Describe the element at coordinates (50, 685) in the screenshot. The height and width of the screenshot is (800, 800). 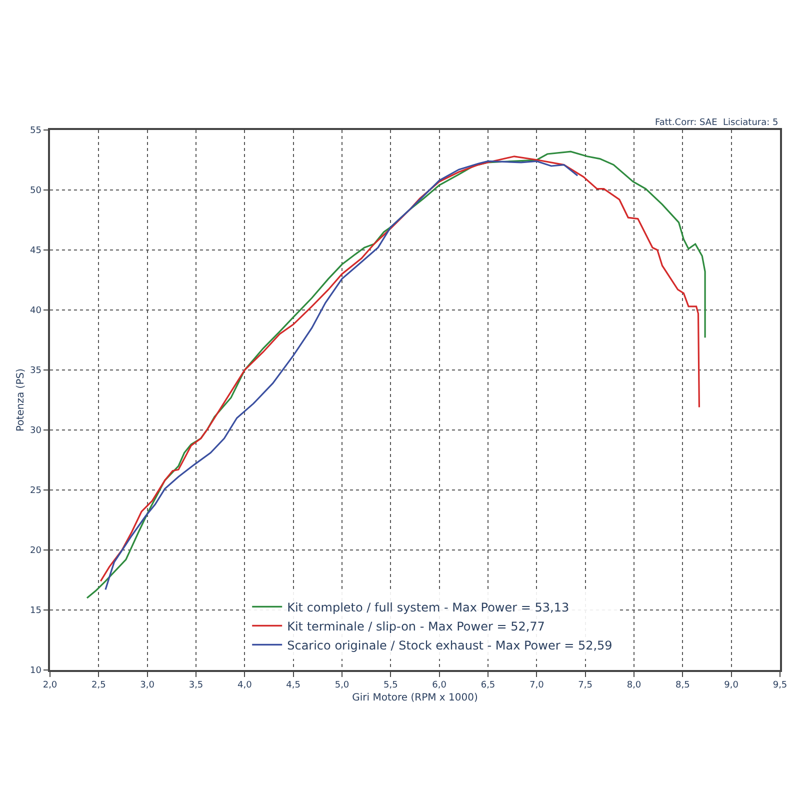
I see `x-tick-label: 2,0` at that location.